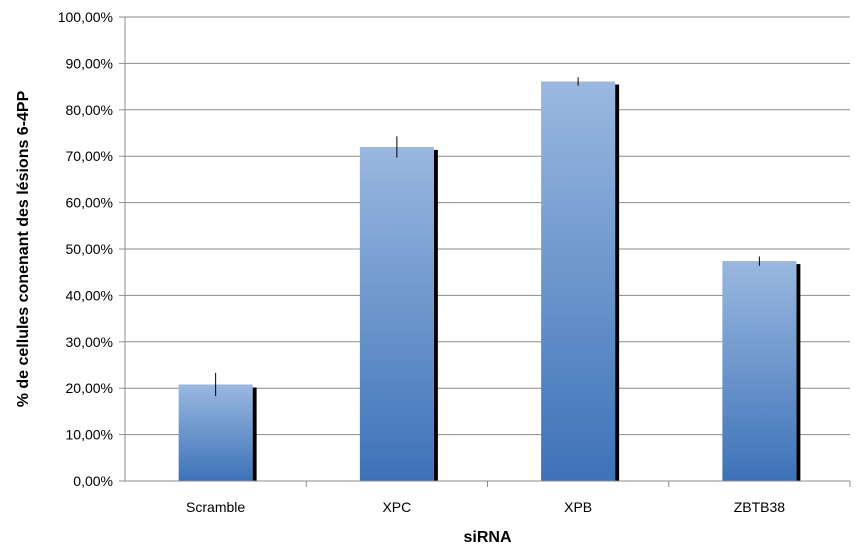  I want to click on y-tick-label: 70,00%, so click(89, 156).